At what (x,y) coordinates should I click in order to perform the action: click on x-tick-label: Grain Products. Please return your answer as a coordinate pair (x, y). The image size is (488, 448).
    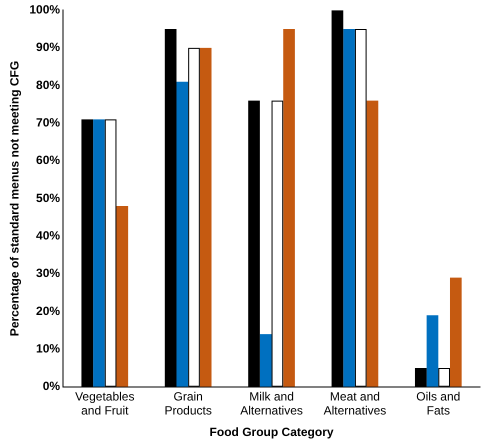
    Looking at the image, I should click on (188, 403).